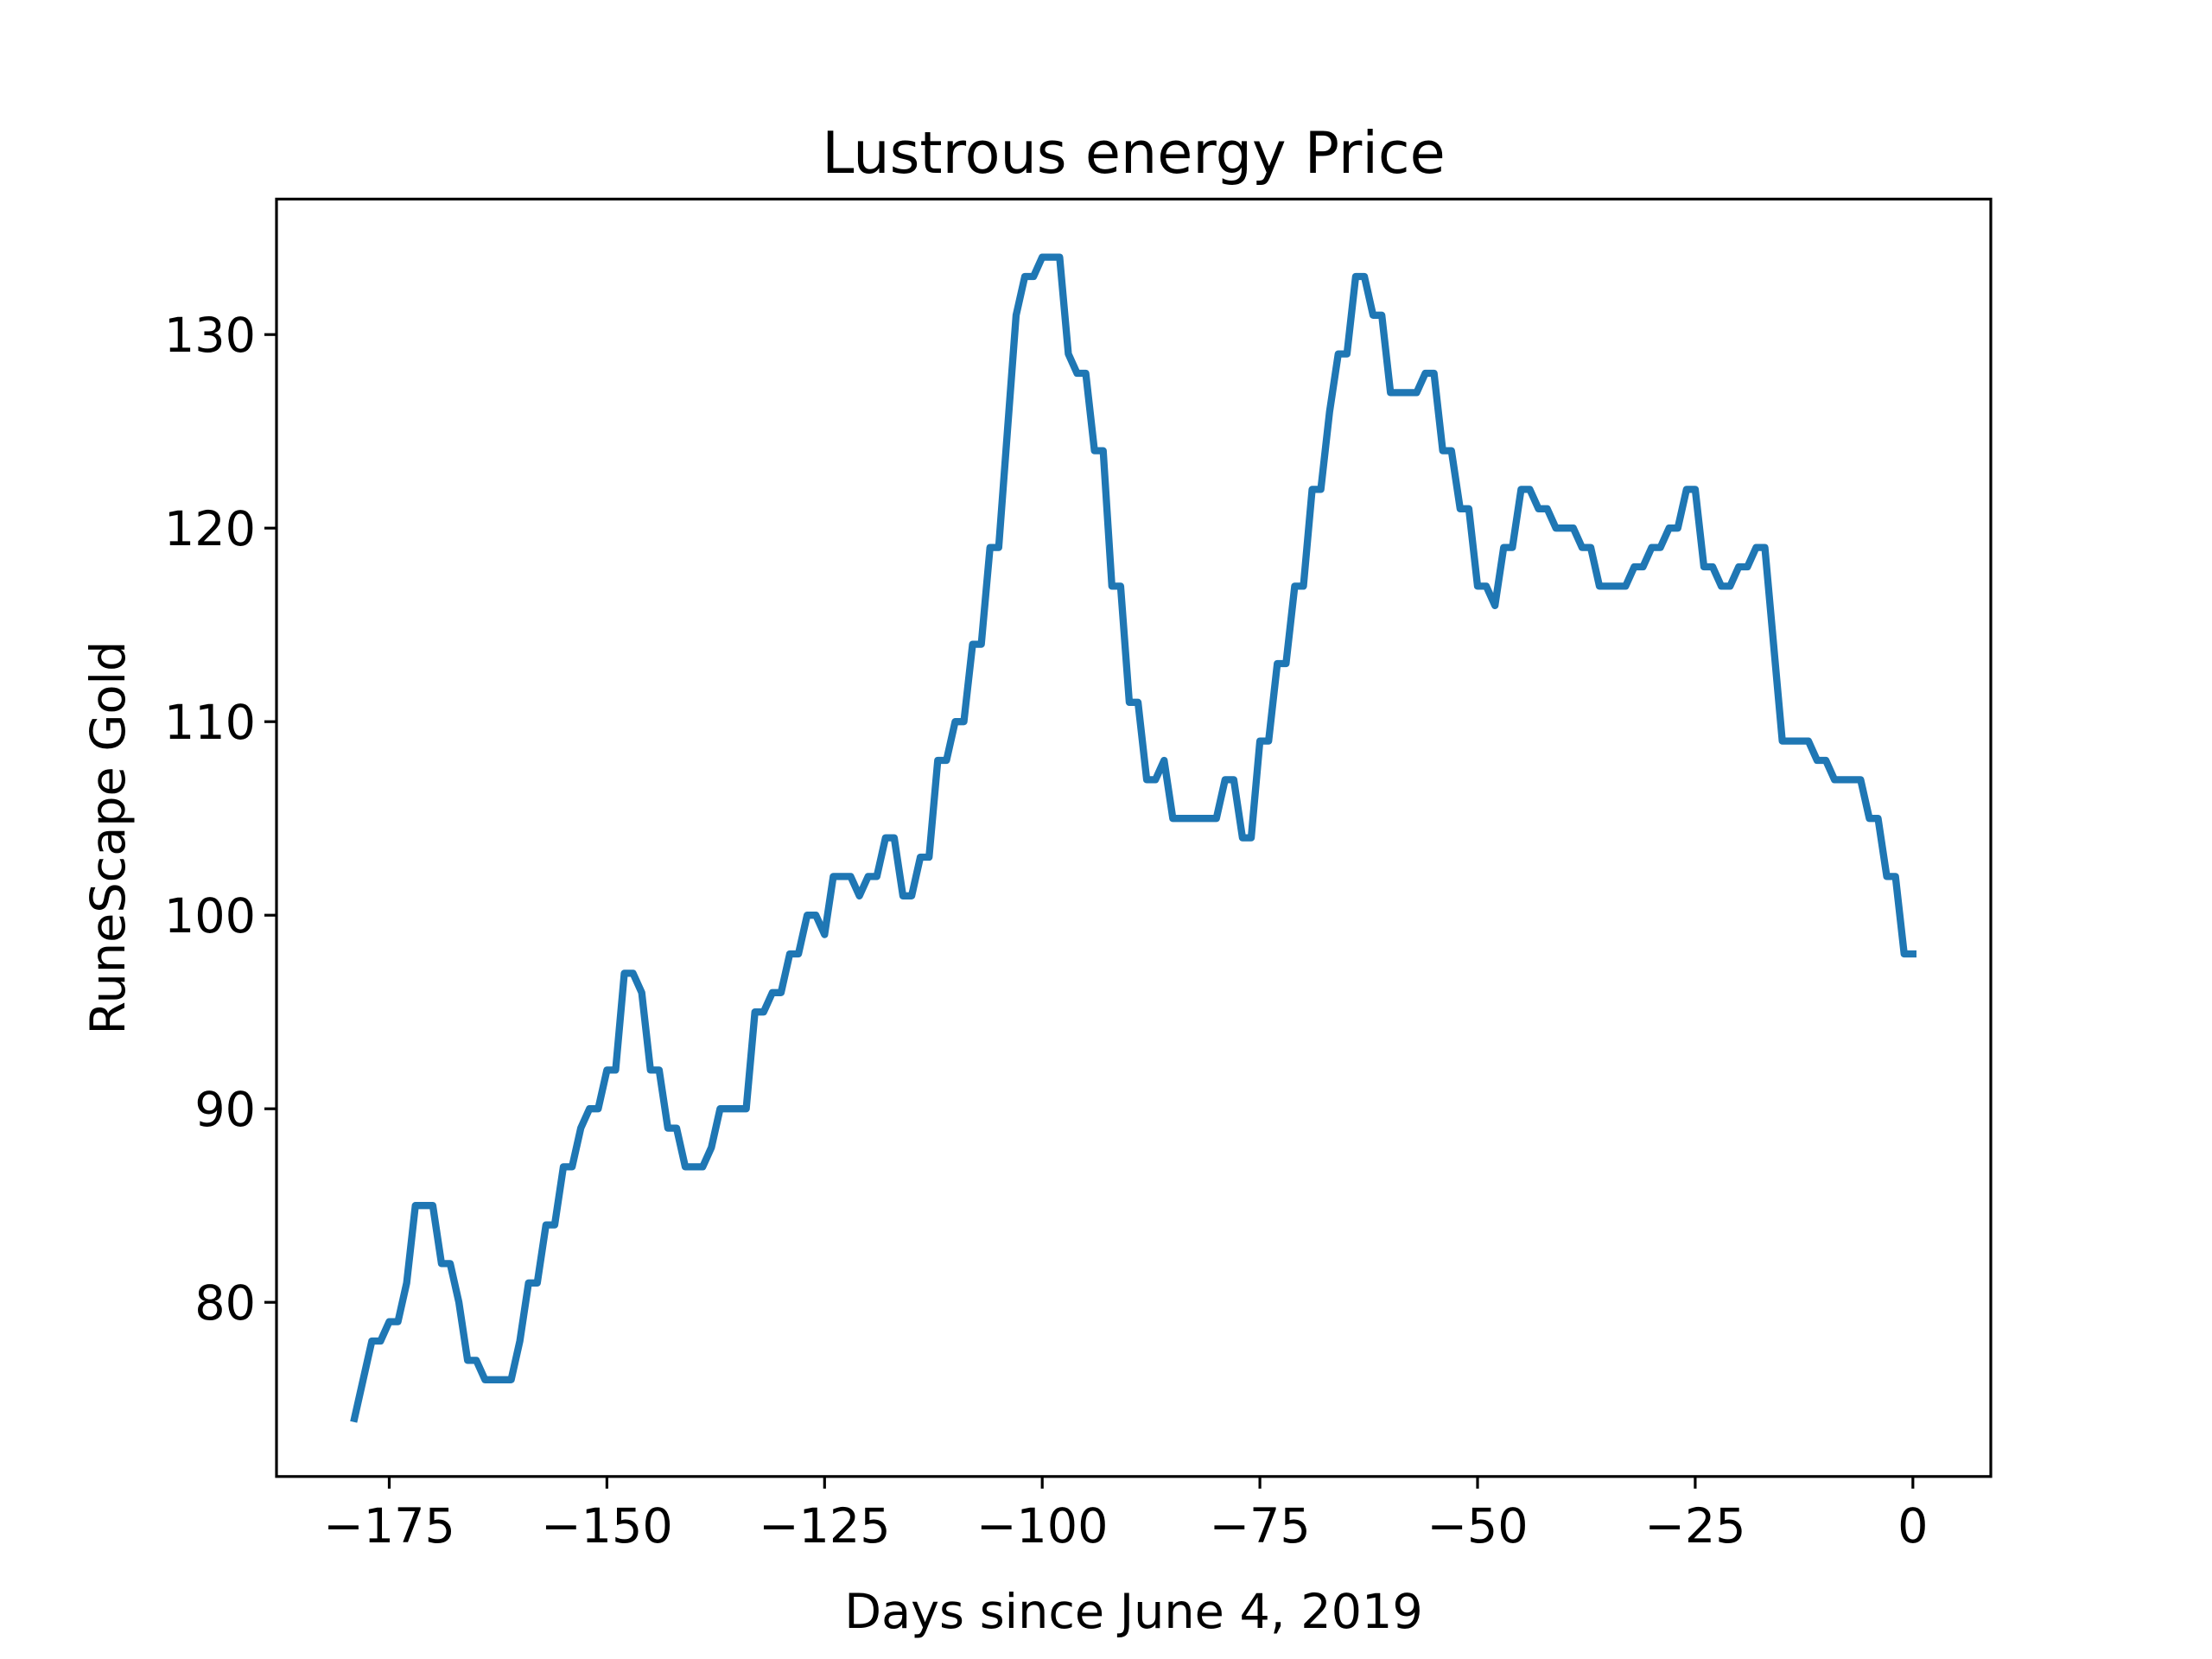  What do you see at coordinates (210, 529) in the screenshot?
I see `y-tick-label: 120` at bounding box center [210, 529].